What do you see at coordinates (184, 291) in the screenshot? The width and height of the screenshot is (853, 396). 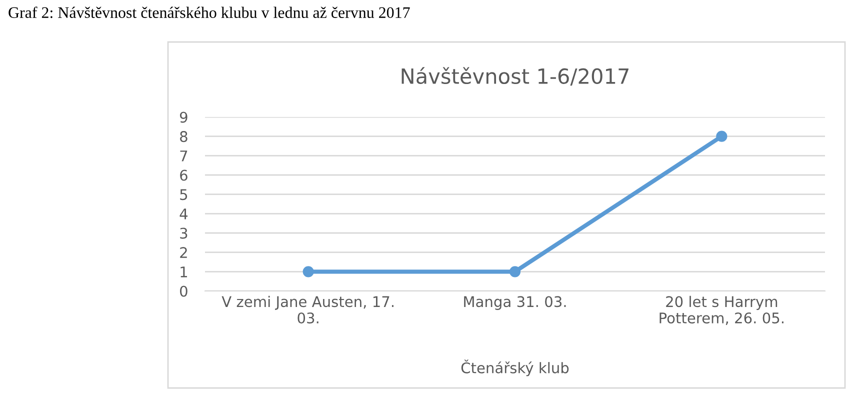 I see `y-tick-label: 0` at bounding box center [184, 291].